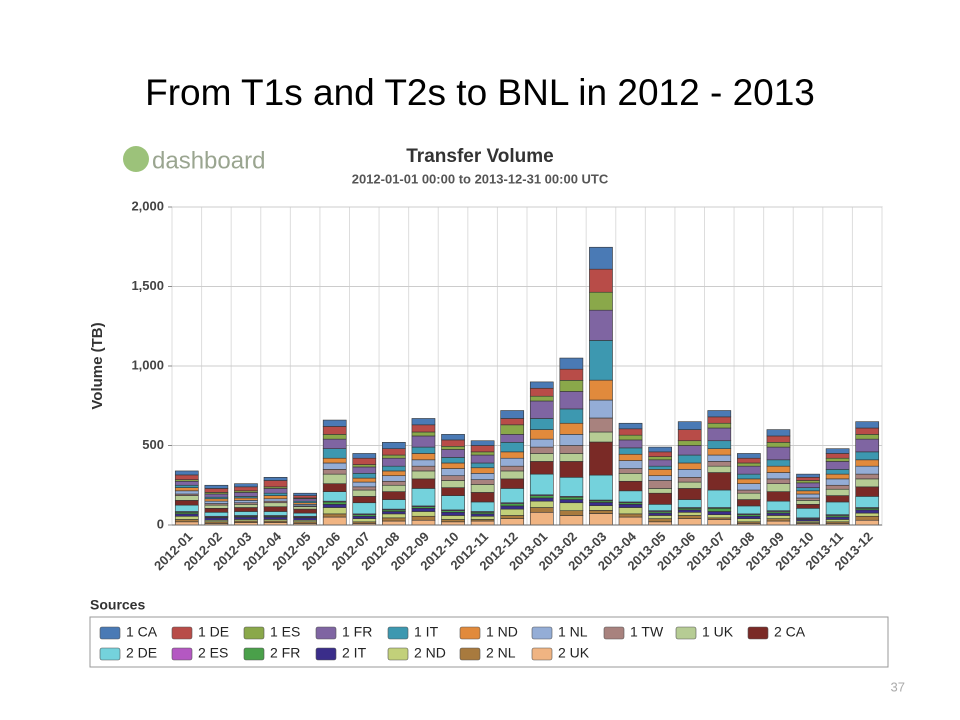 The width and height of the screenshot is (960, 720). What do you see at coordinates (141, 653) in the screenshot?
I see `legend-label: 2 DE` at bounding box center [141, 653].